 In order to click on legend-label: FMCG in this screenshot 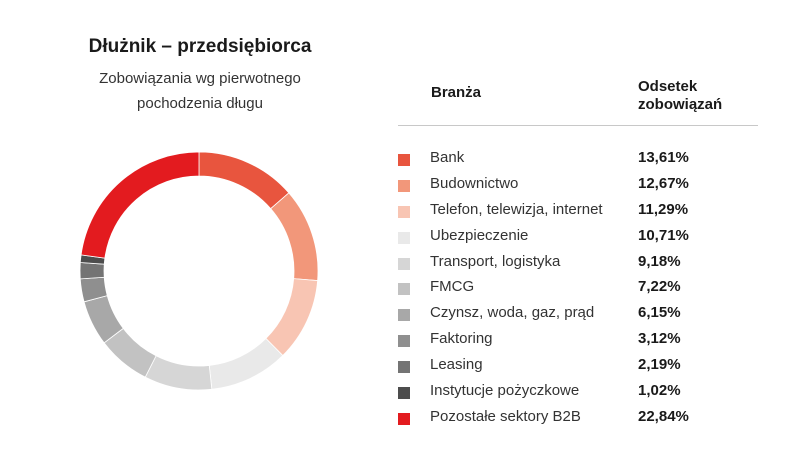, I will do `click(452, 287)`.